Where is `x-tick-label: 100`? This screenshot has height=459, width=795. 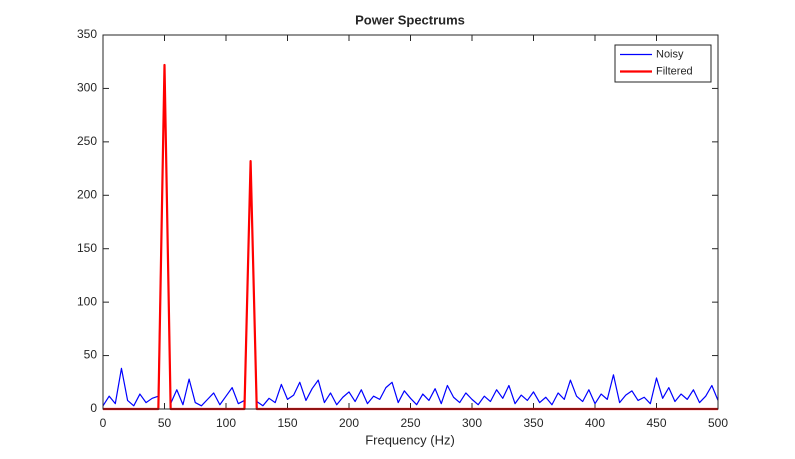
x-tick-label: 100 is located at coordinates (226, 423).